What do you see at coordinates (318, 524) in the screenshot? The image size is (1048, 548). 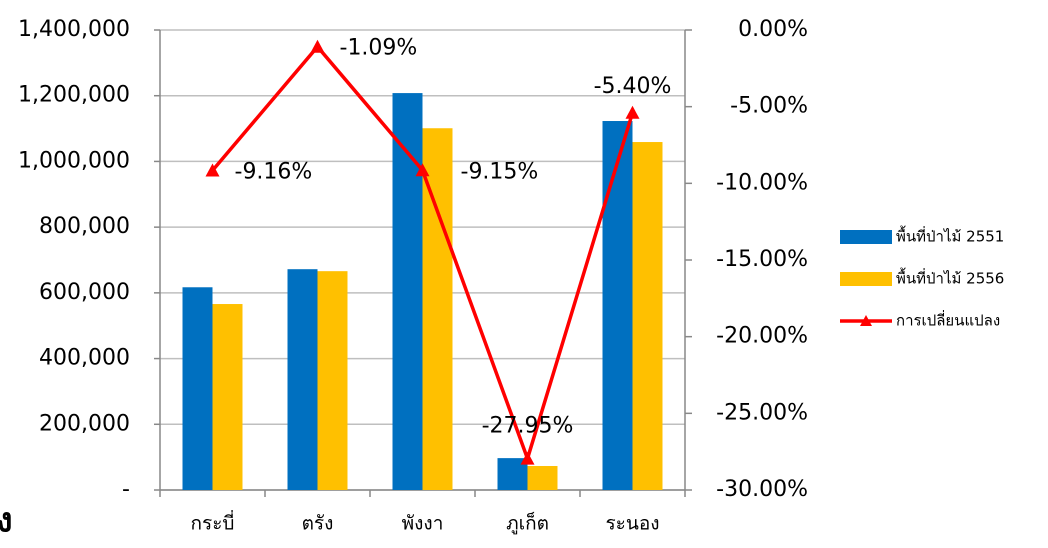 I see `x-tick-label: ตรัง` at bounding box center [318, 524].